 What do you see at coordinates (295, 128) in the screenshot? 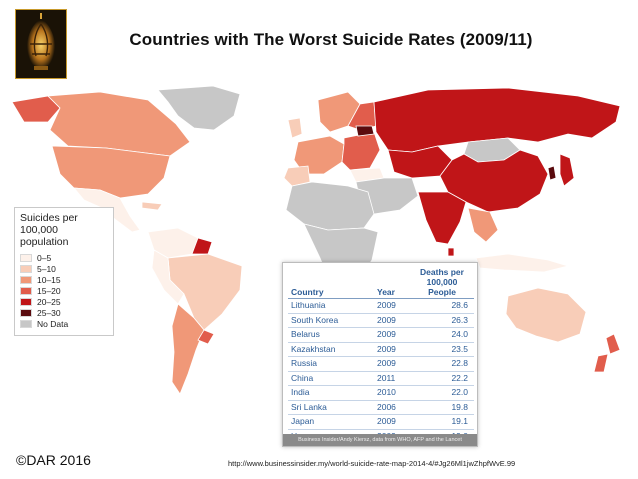
I see `map-region-uk` at bounding box center [295, 128].